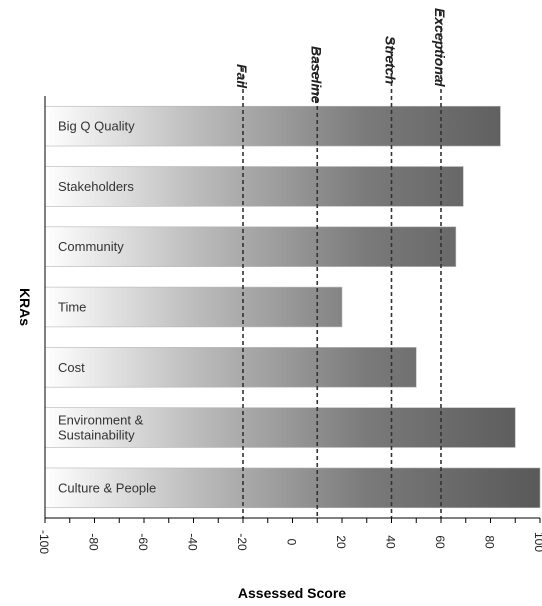 This screenshot has height=606, width=542. I want to click on x-axis-ticks: -100 -80 -60 -40 -20 0 20 40 60 80 100, so click(289, 536).